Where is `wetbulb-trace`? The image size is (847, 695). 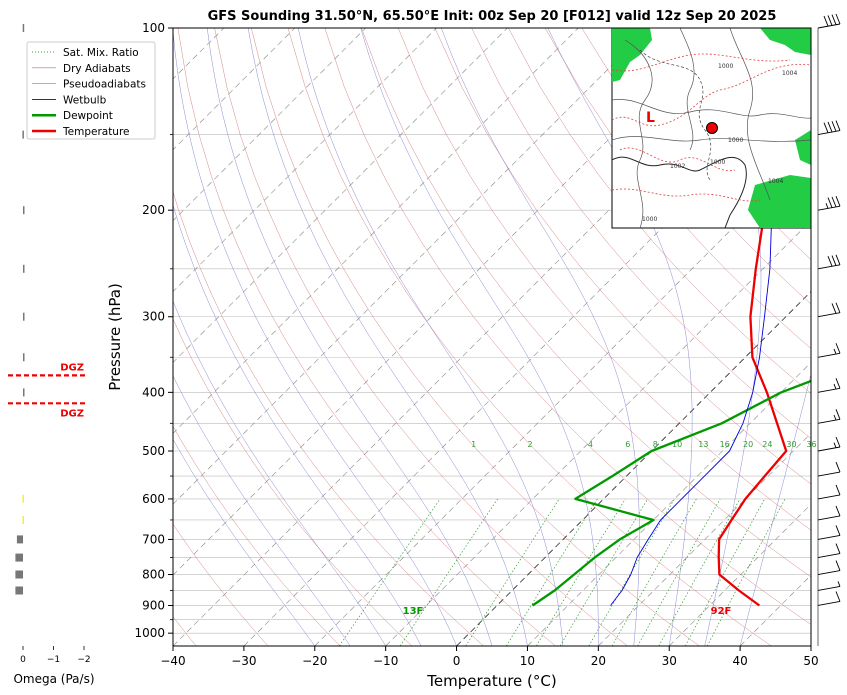 wetbulb-trace is located at coordinates (691, 408).